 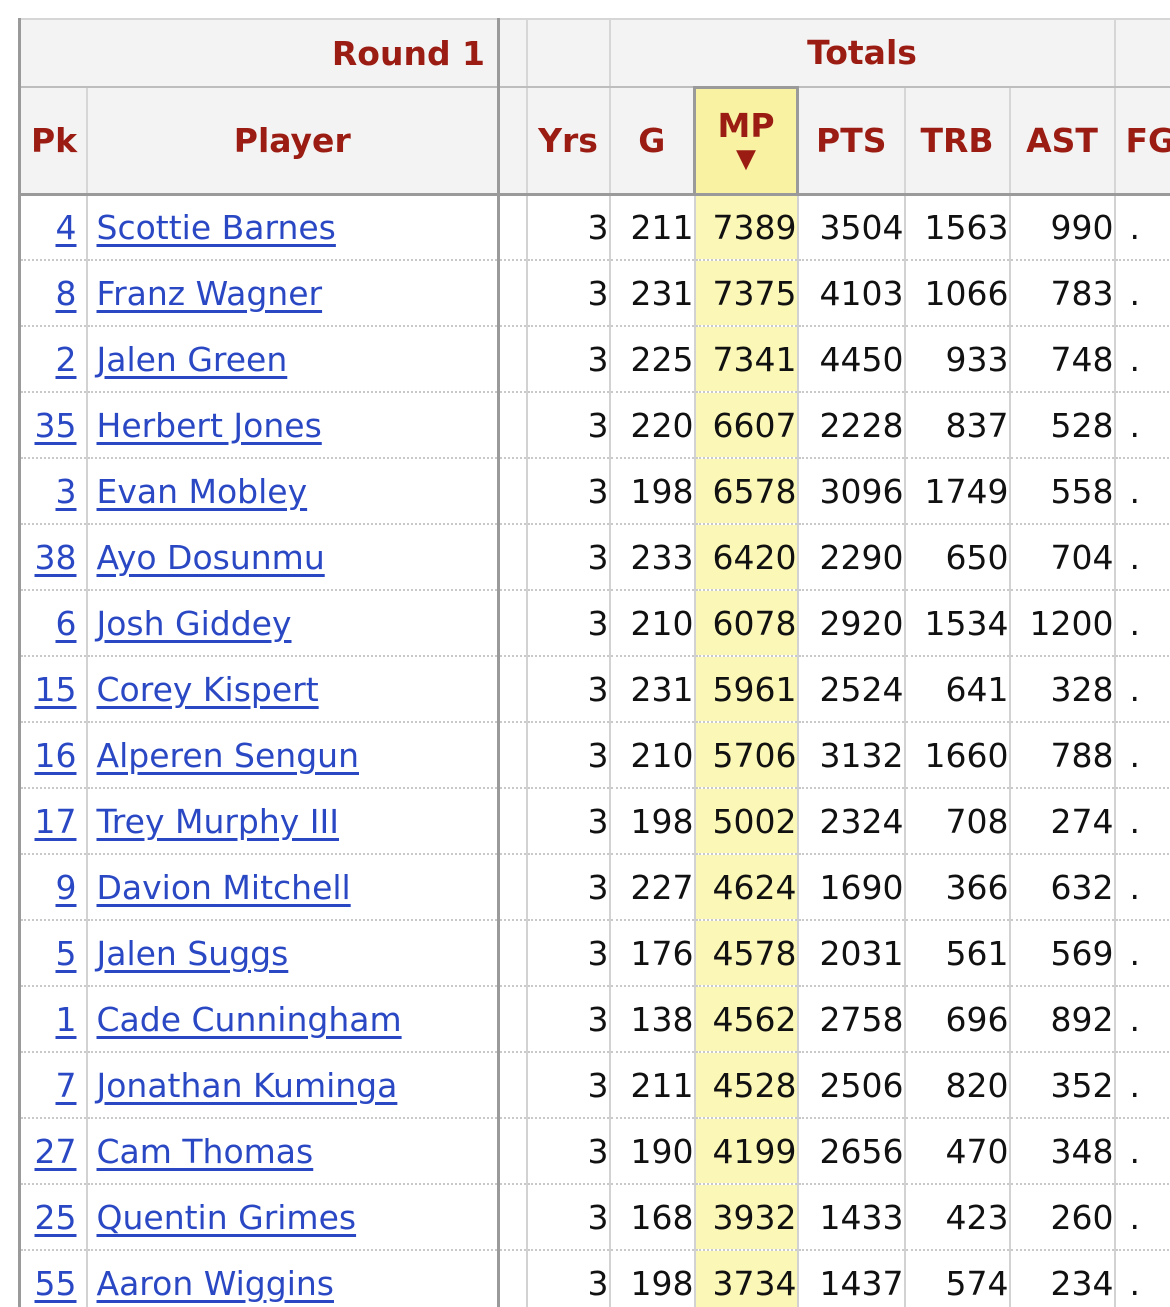 I want to click on player-link: Josh Giddey, so click(x=194, y=623).